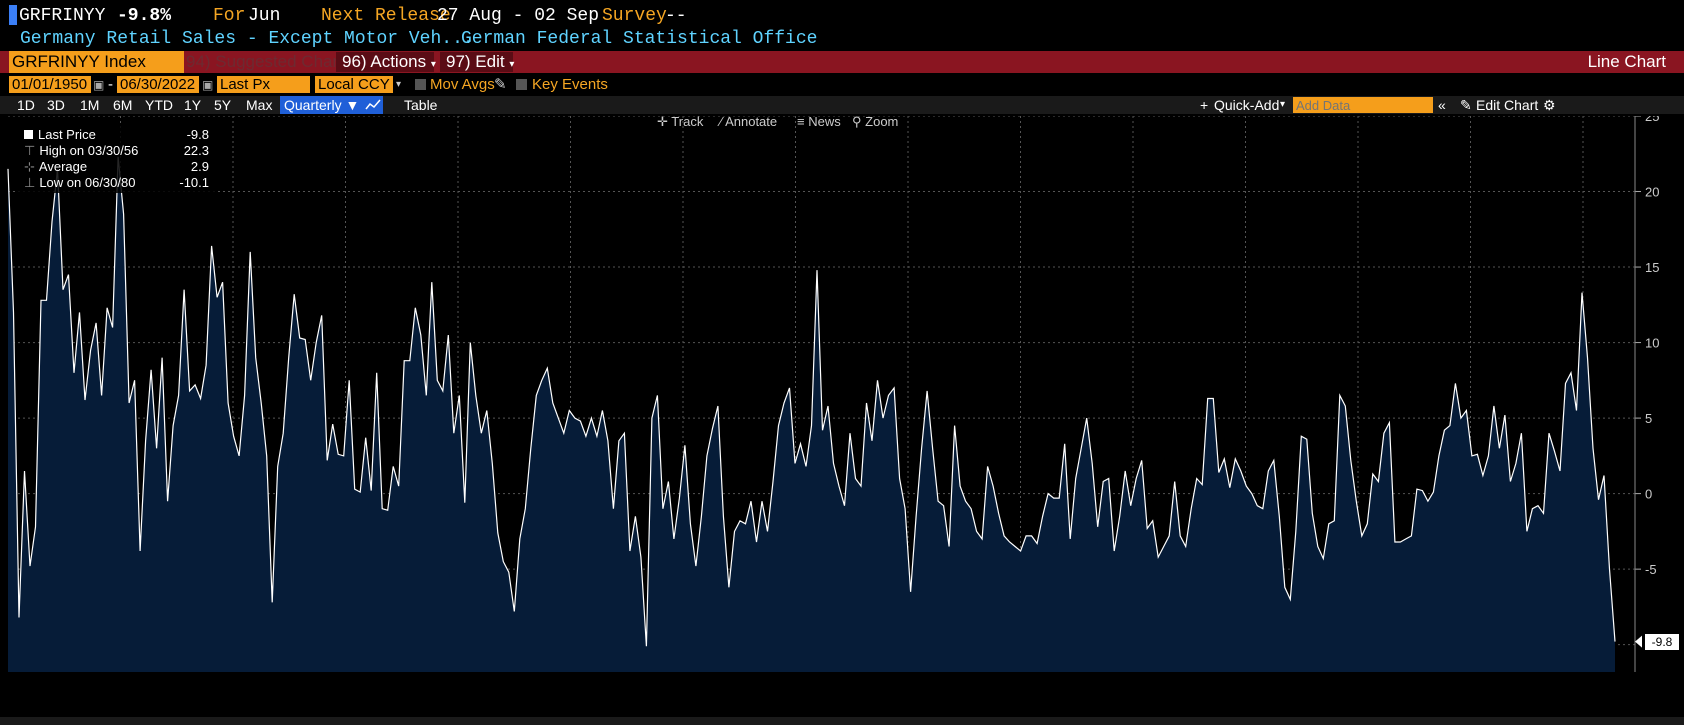 The height and width of the screenshot is (725, 1684). What do you see at coordinates (1549, 105) in the screenshot?
I see `gear-icon: ⚙` at bounding box center [1549, 105].